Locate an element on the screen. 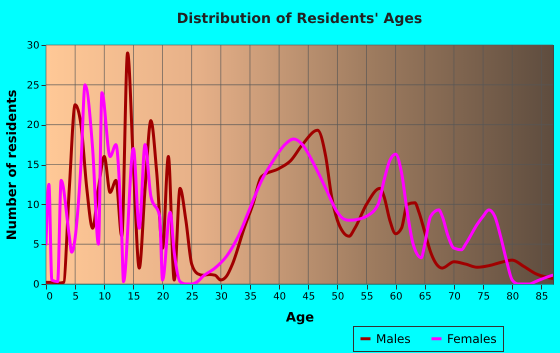 This screenshot has width=560, height=353. x-tick-label: 0 is located at coordinates (49, 297).